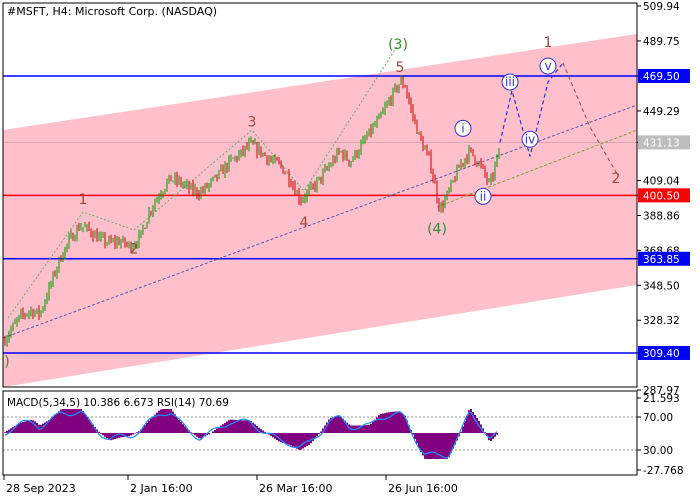  Describe the element at coordinates (548, 43) in the screenshot. I see `wave-label-7: 1` at that location.